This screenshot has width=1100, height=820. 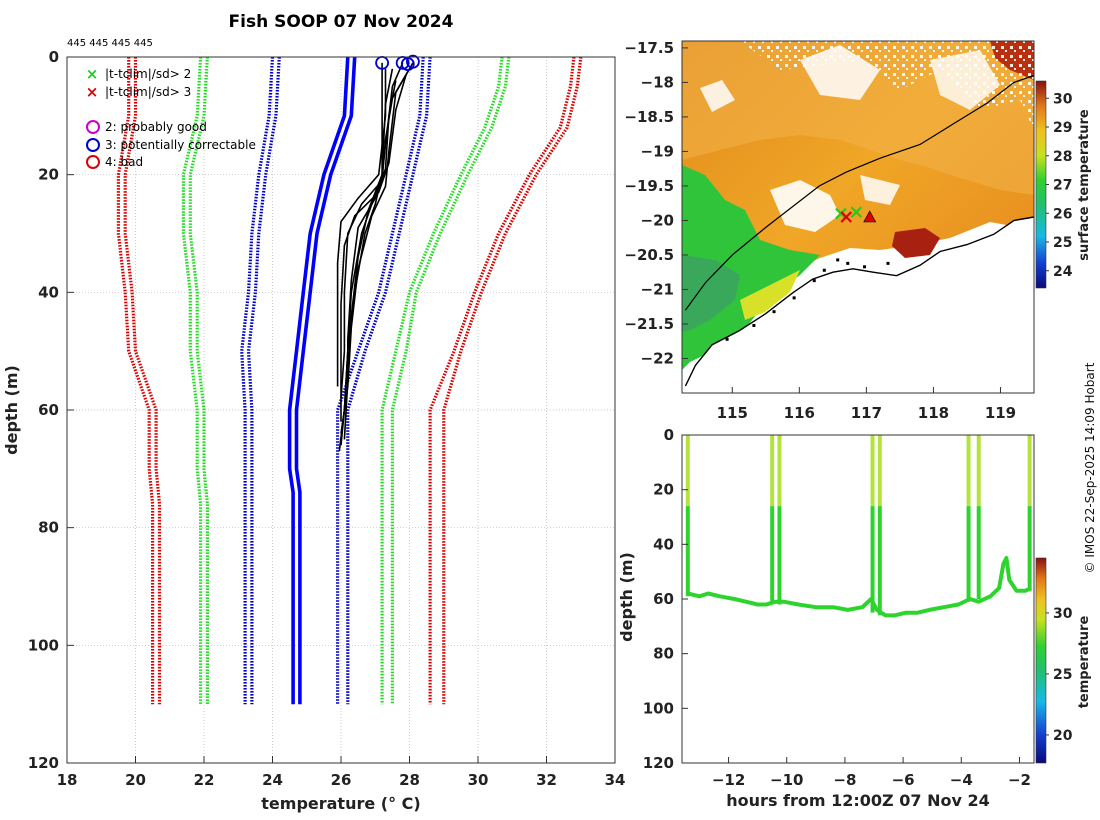 I want to click on cast-location-markers, so click(x=856, y=214).